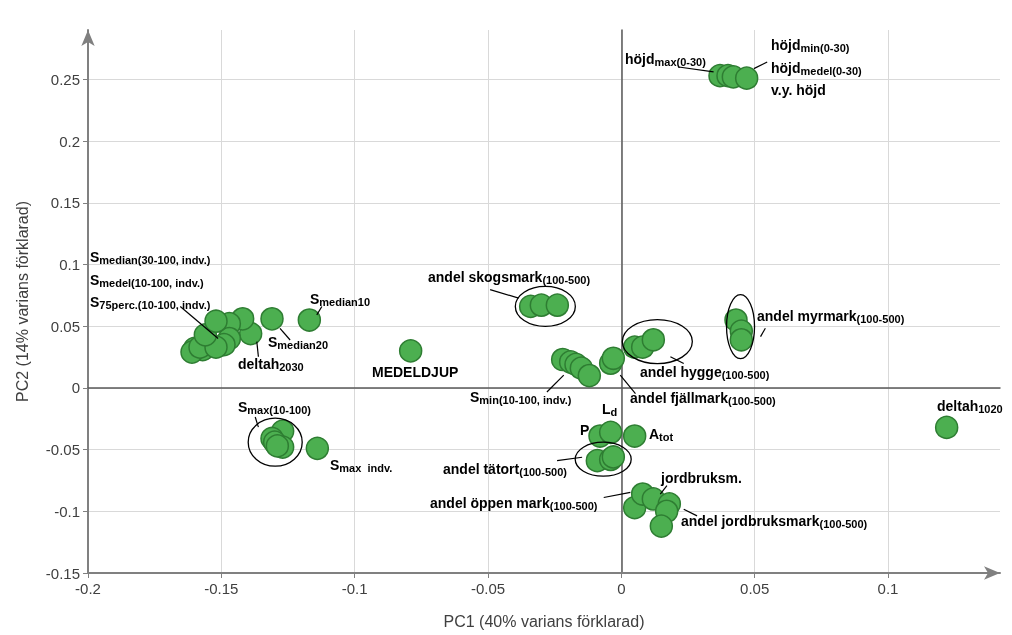  Describe the element at coordinates (585, 430) in the screenshot. I see `annotation: P` at that location.